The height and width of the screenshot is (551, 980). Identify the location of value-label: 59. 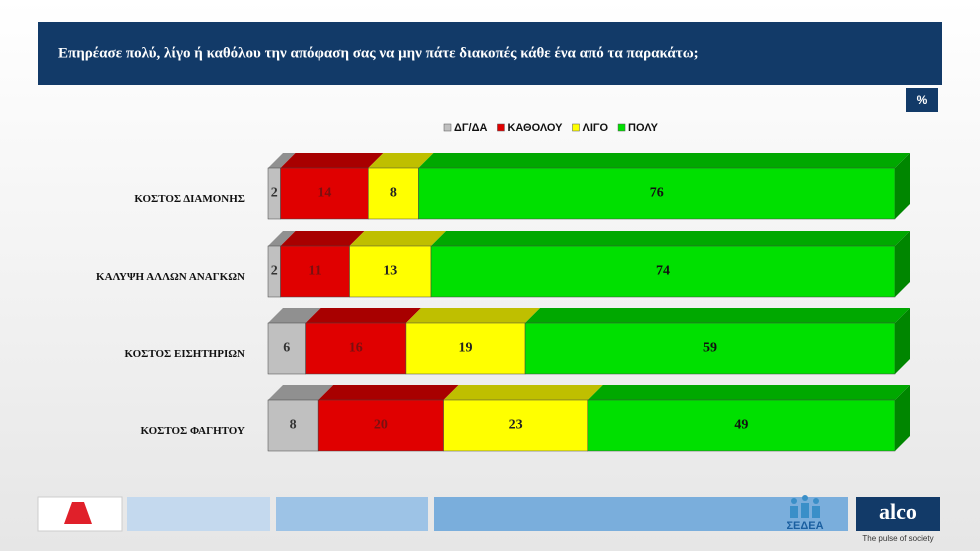
(710, 348).